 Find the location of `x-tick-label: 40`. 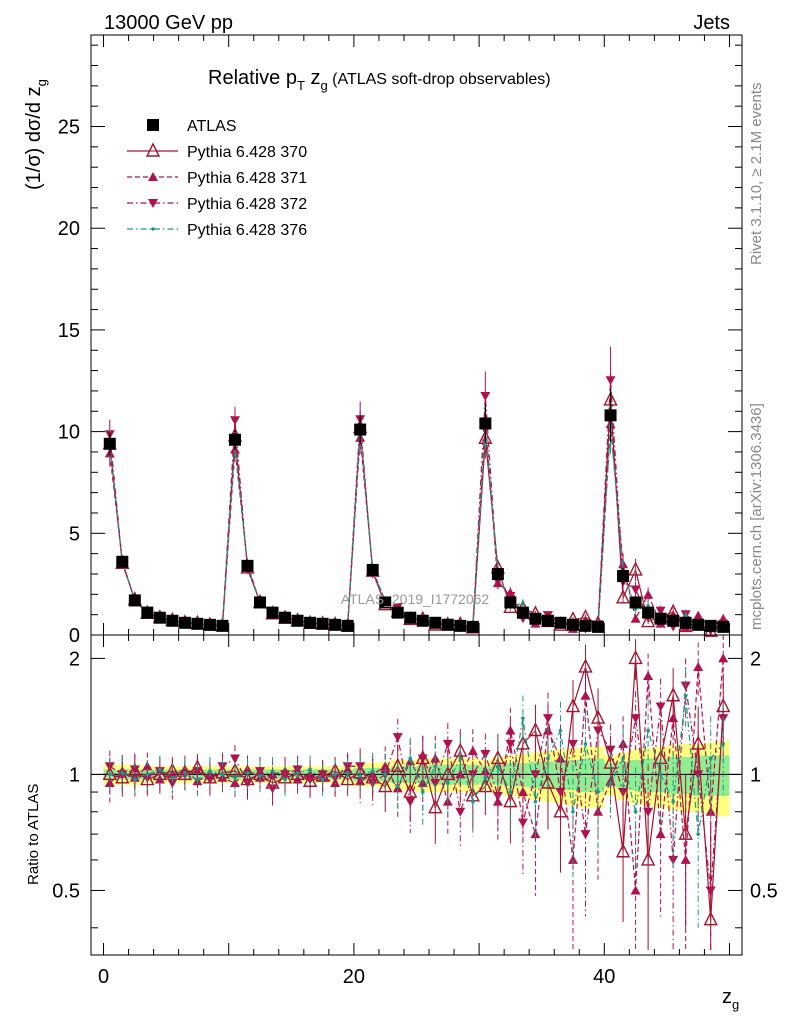

x-tick-label: 40 is located at coordinates (604, 977).